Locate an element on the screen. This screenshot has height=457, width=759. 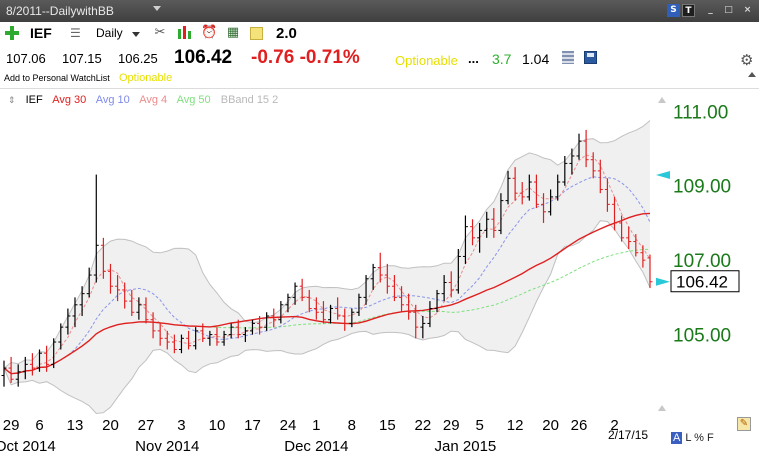
x-tick-label: 17 is located at coordinates (252, 425).